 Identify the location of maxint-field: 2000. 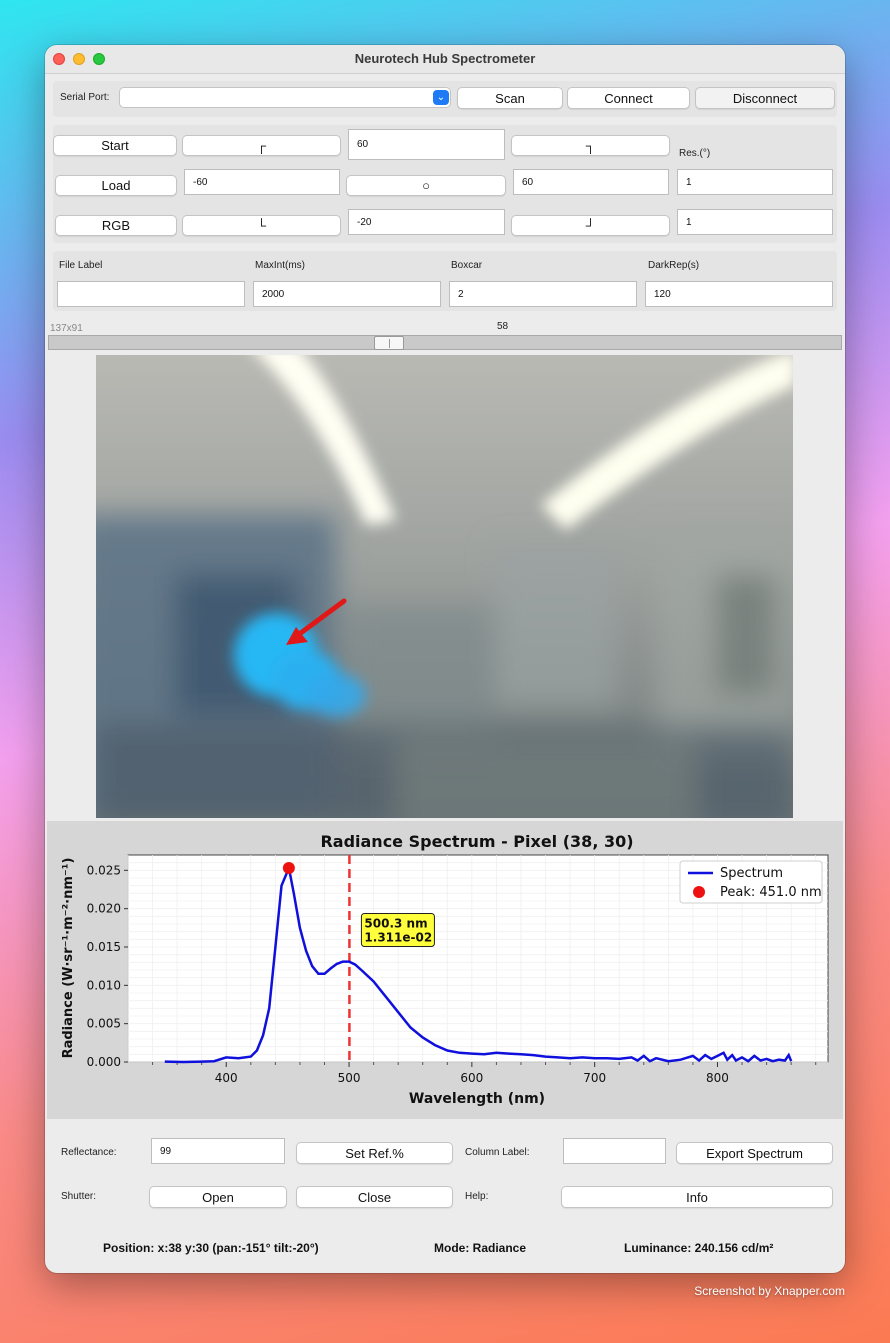
(347, 294).